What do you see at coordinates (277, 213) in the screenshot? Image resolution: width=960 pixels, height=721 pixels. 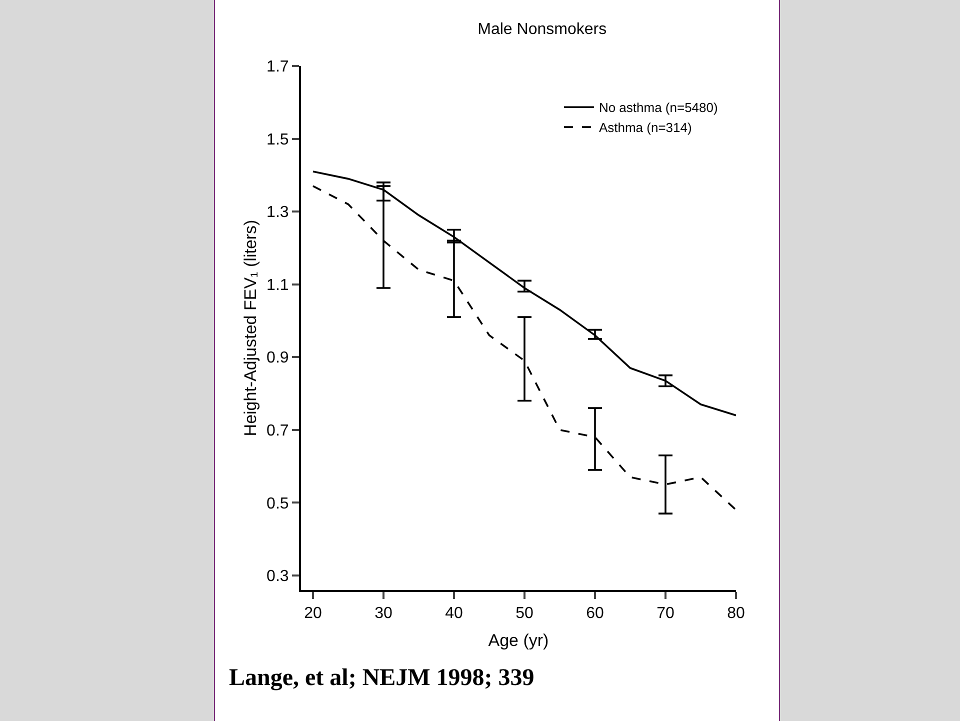 I see `y-tick-label: 1.3` at bounding box center [277, 213].